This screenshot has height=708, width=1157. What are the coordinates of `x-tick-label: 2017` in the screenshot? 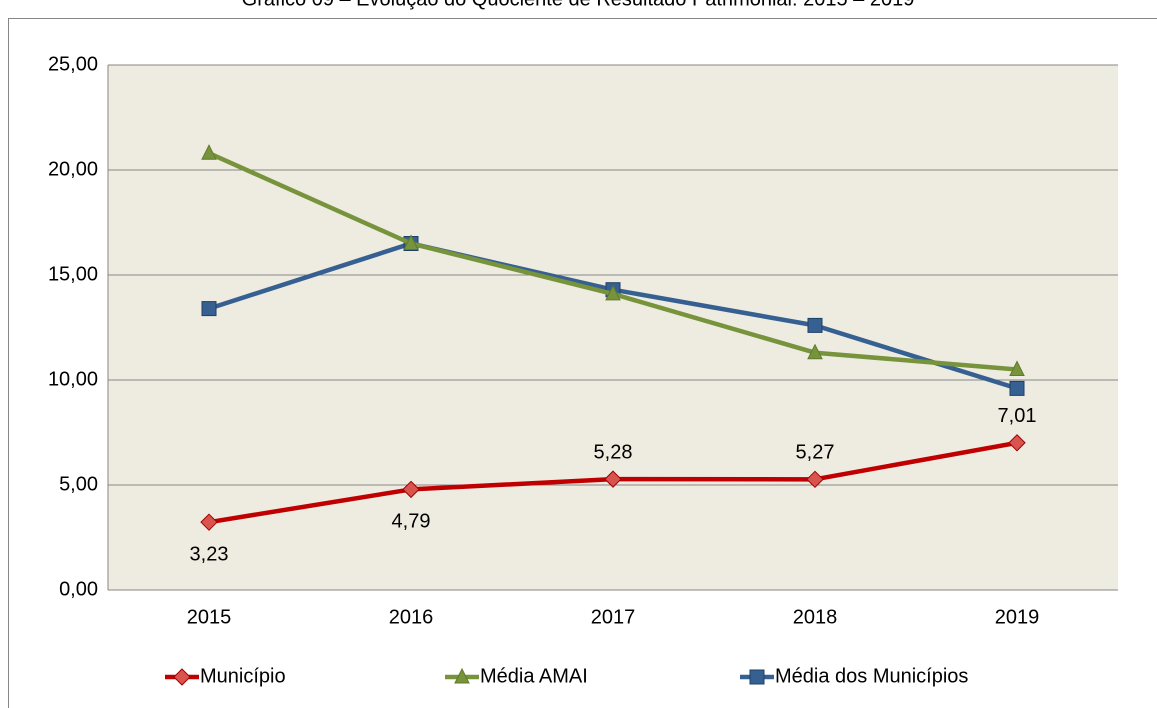 It's located at (613, 617).